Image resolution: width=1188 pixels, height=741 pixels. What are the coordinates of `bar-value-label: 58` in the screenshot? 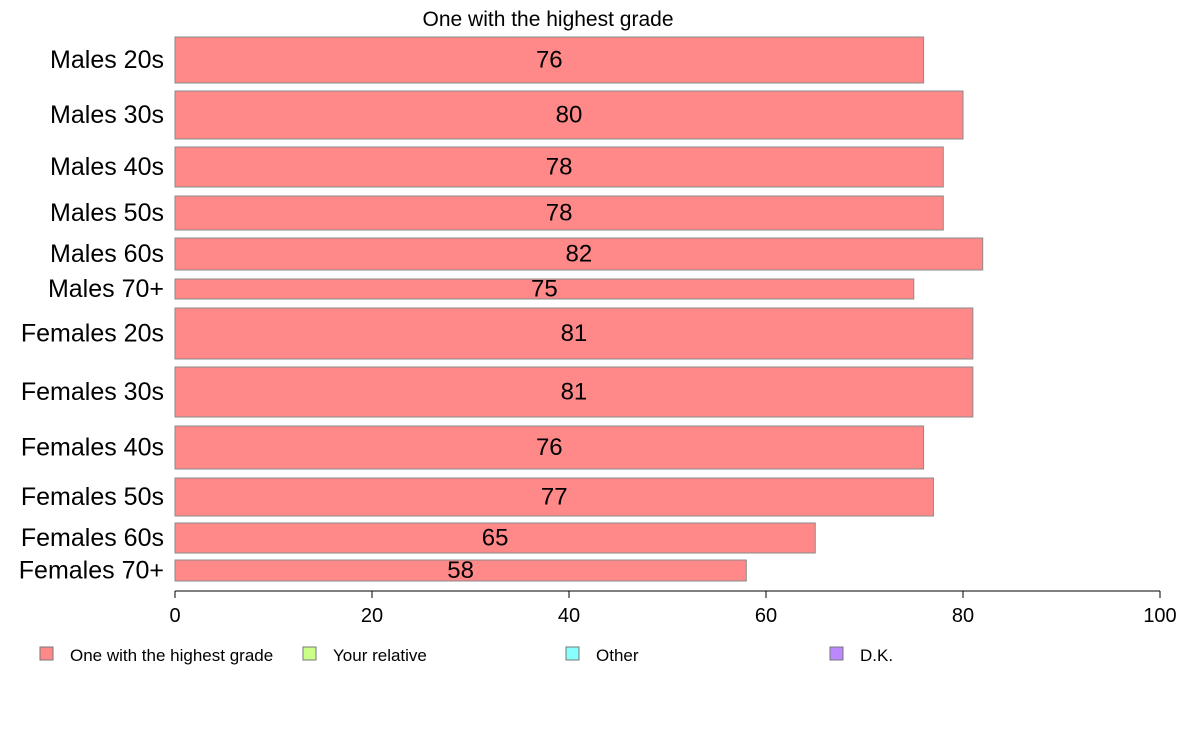 It's located at (460, 570).